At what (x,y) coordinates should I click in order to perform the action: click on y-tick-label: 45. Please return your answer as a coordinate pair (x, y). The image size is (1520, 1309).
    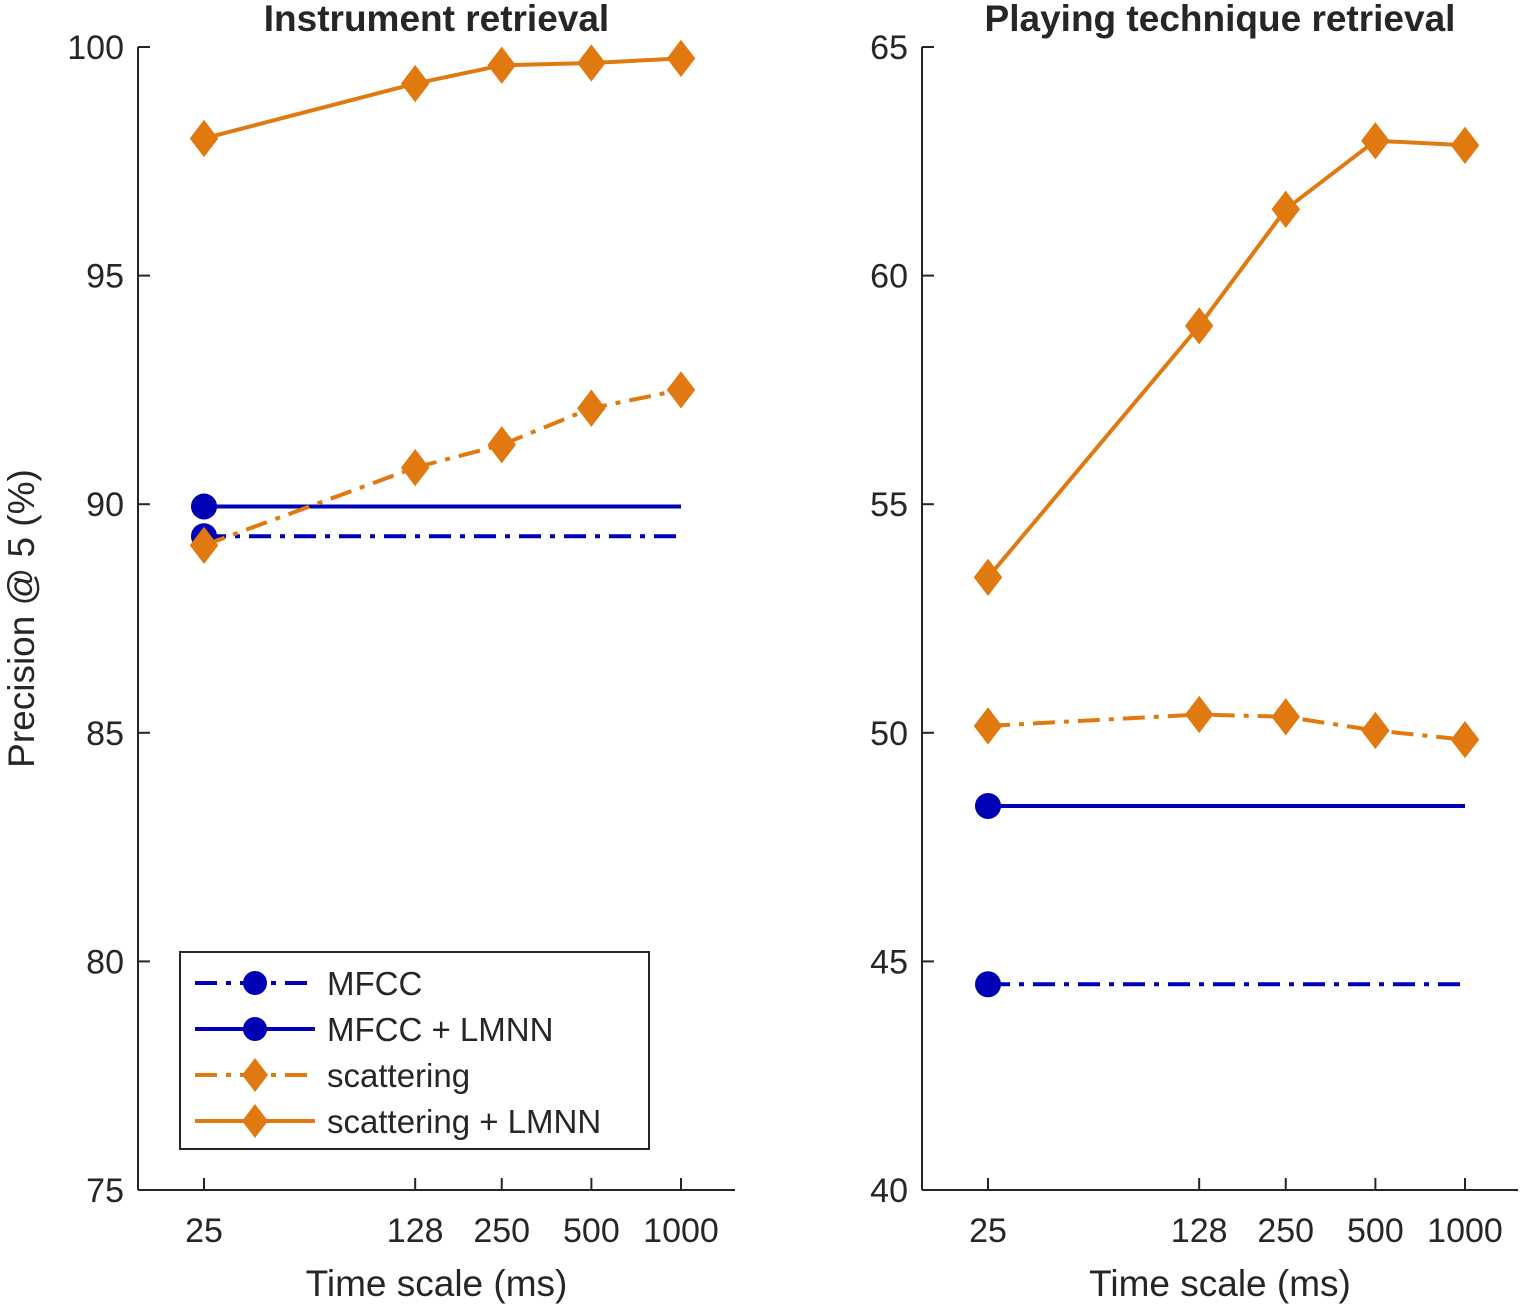
    Looking at the image, I should click on (889, 962).